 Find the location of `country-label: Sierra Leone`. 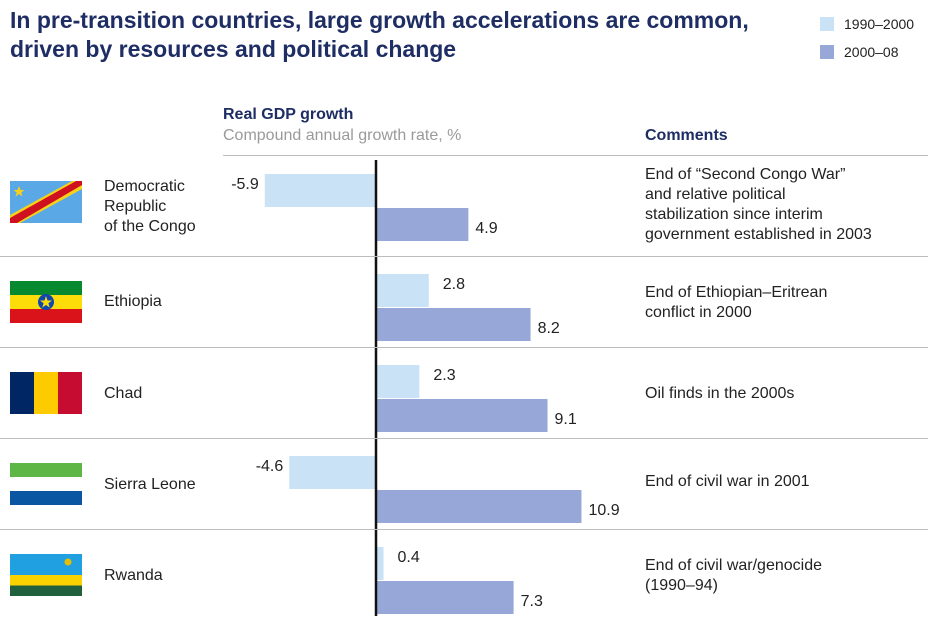

country-label: Sierra Leone is located at coordinates (150, 485).